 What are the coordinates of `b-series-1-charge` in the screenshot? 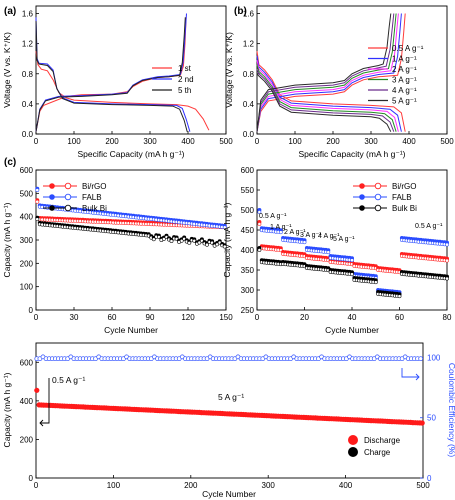 It's located at (331, 72).